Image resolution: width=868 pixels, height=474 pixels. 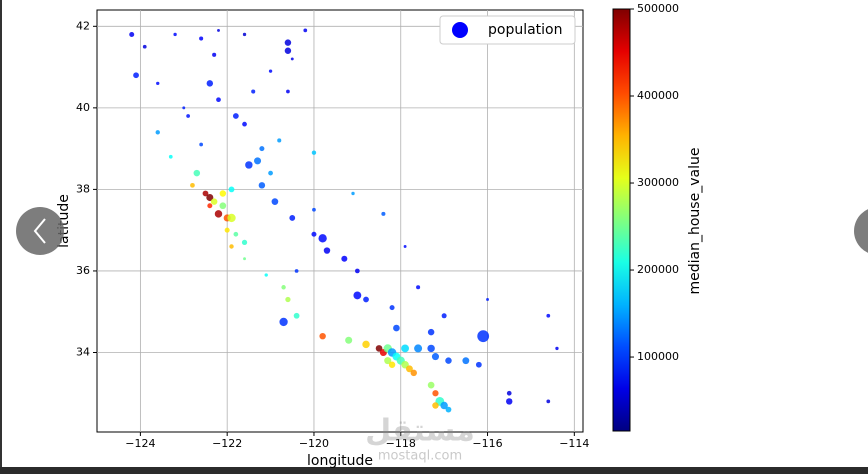 What do you see at coordinates (83, 107) in the screenshot?
I see `y-tick-label: 40` at bounding box center [83, 107].